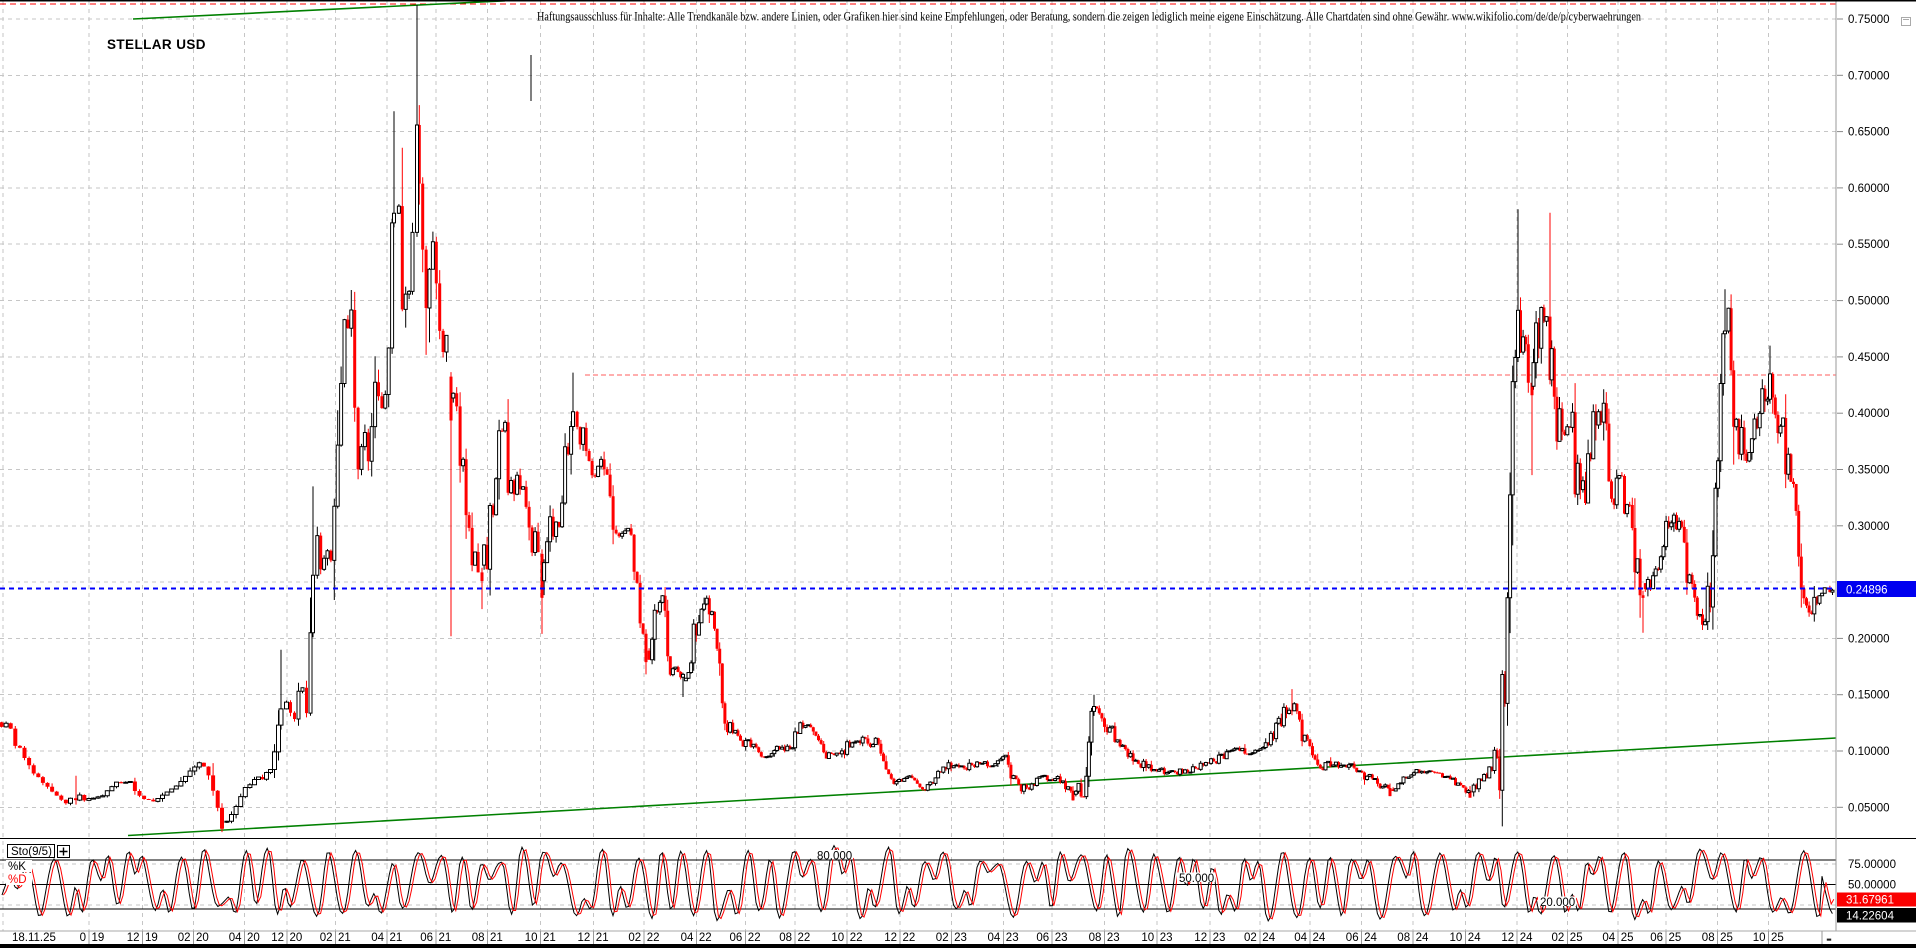 The height and width of the screenshot is (948, 1916). Describe the element at coordinates (1869, 189) in the screenshot. I see `svg-text: 0.60000` at that location.